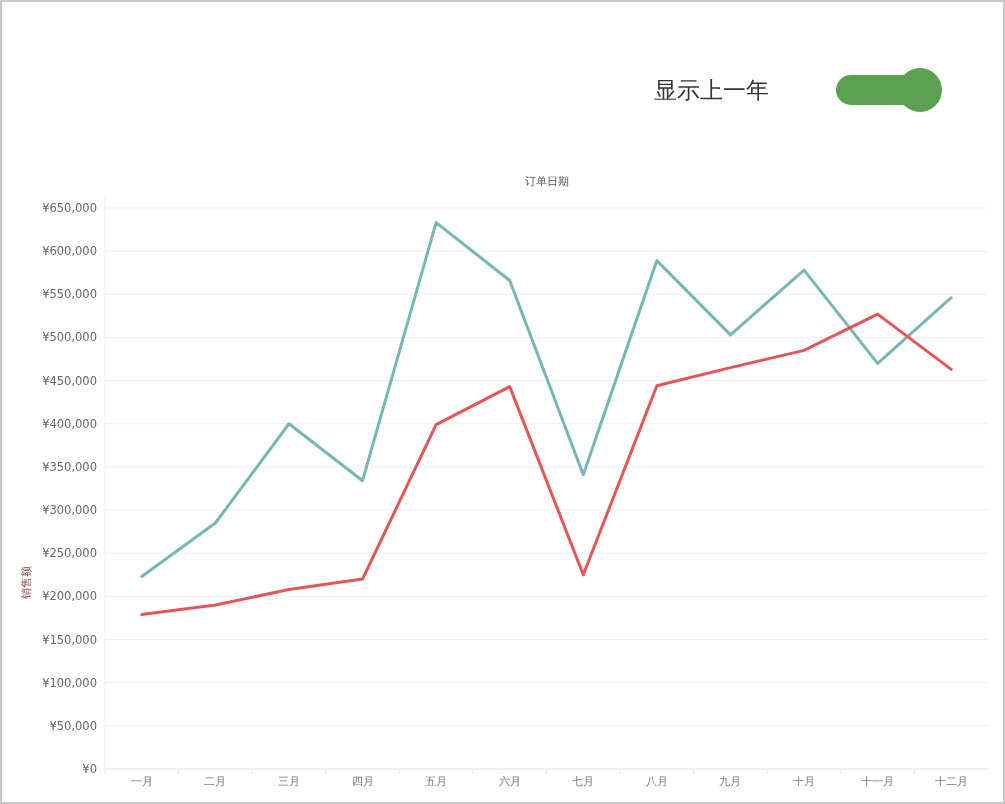 The width and height of the screenshot is (1005, 804). Describe the element at coordinates (69, 682) in the screenshot. I see `y-tick-label: ¥100,000` at that location.